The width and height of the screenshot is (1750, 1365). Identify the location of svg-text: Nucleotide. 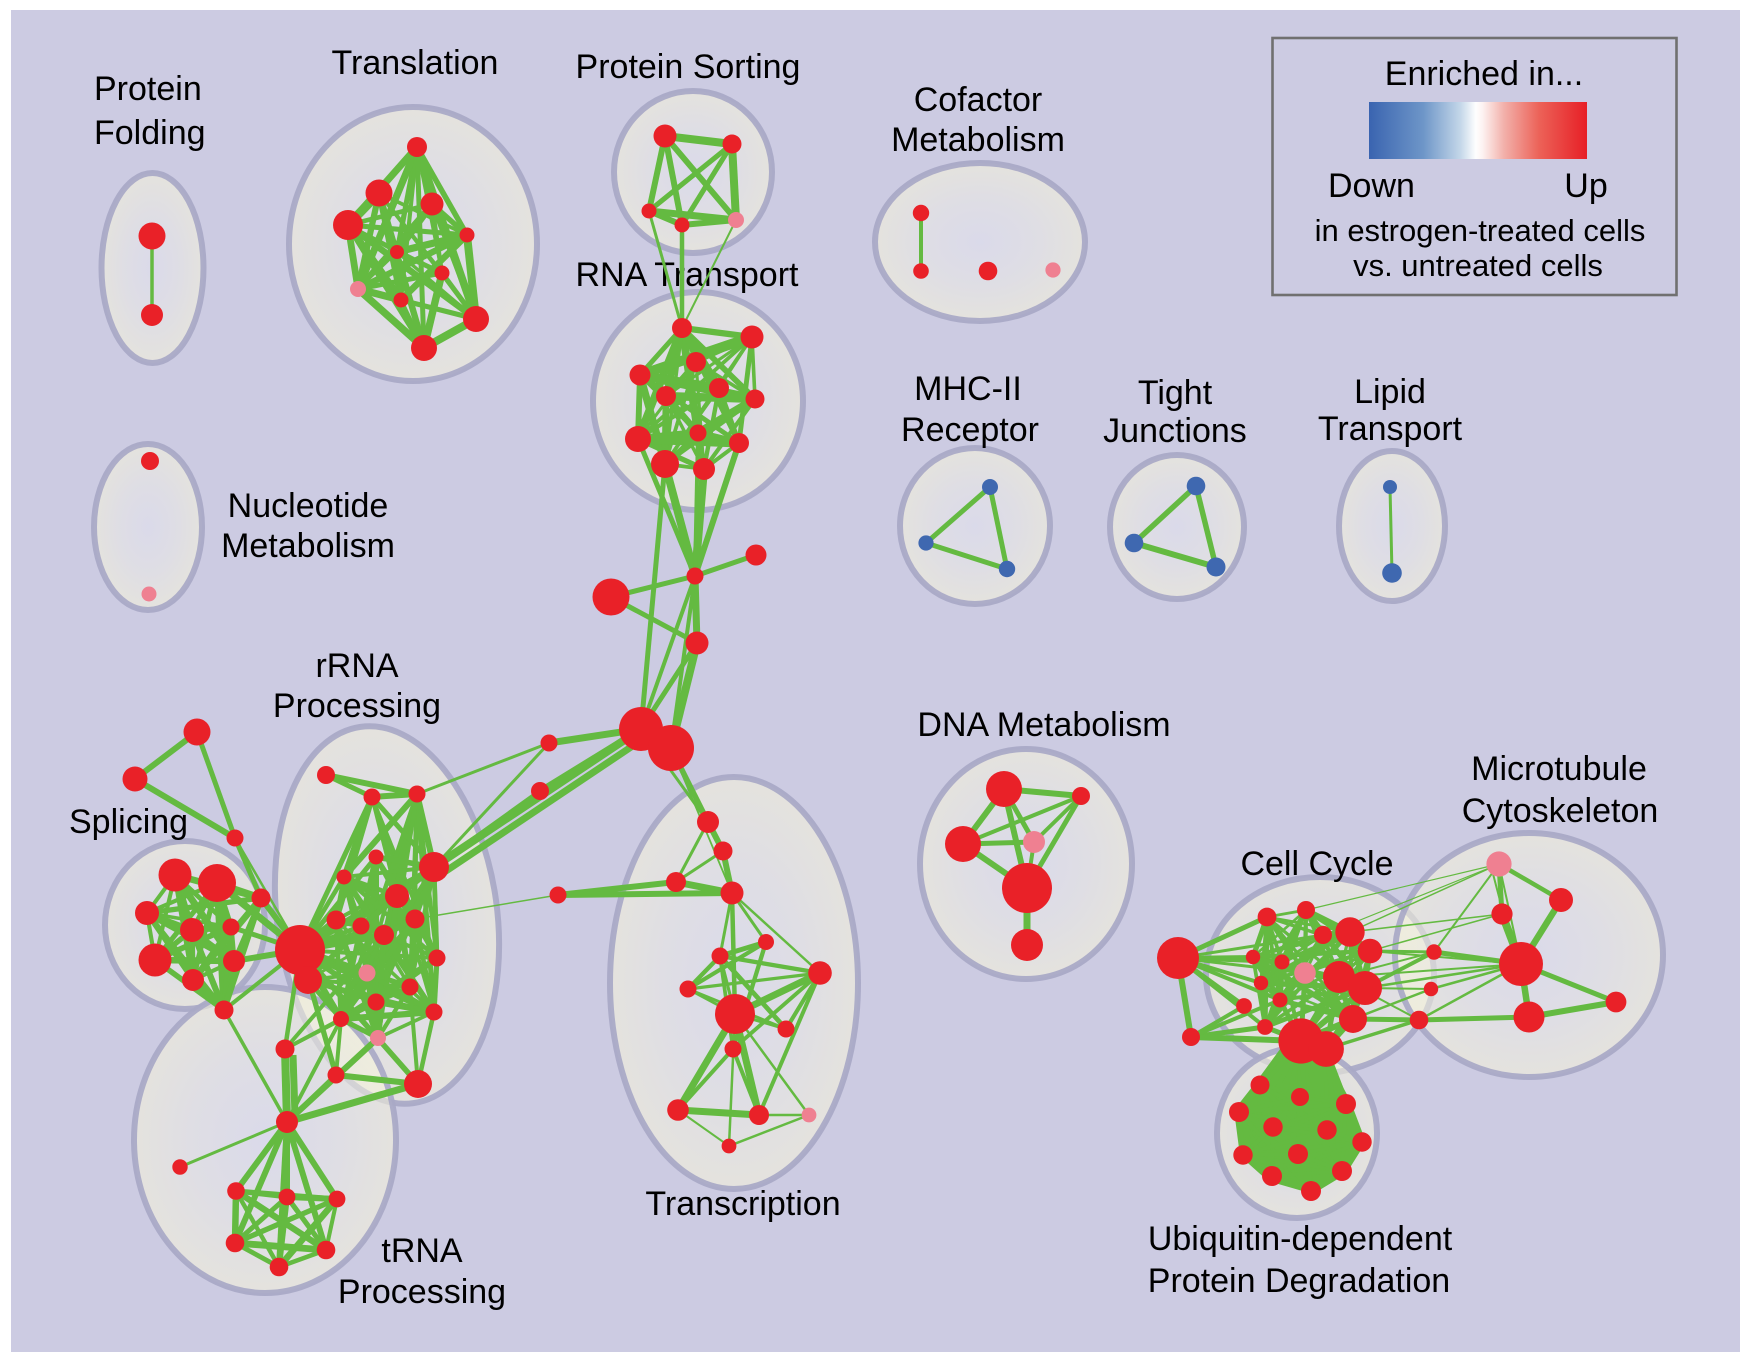
(308, 506).